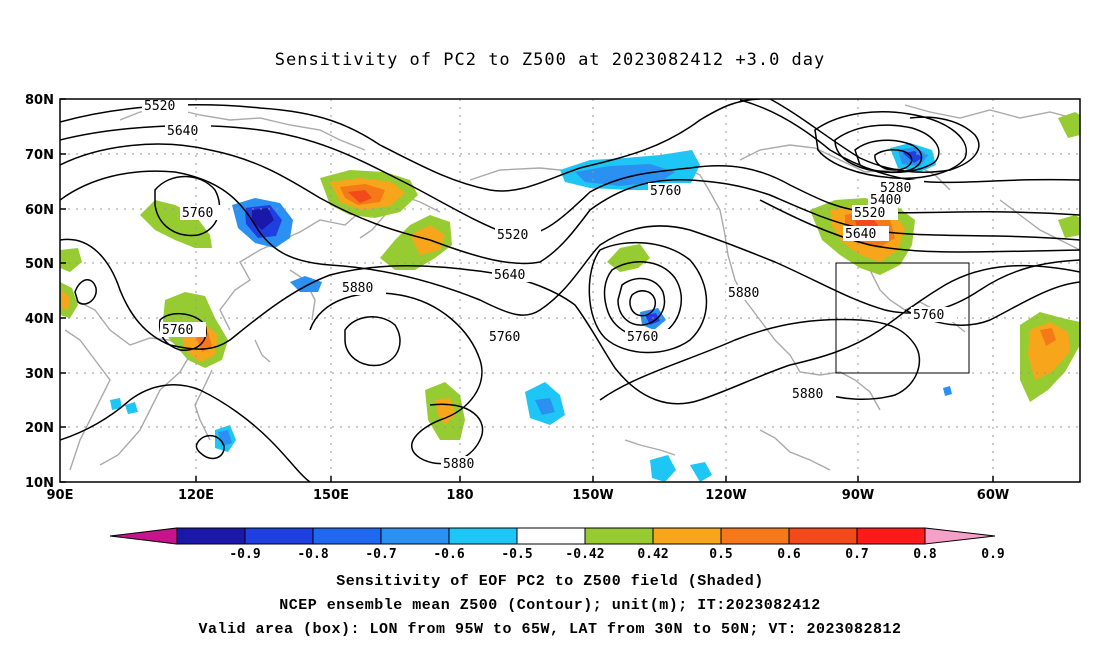  I want to click on lat-label: 60N, so click(39, 210).